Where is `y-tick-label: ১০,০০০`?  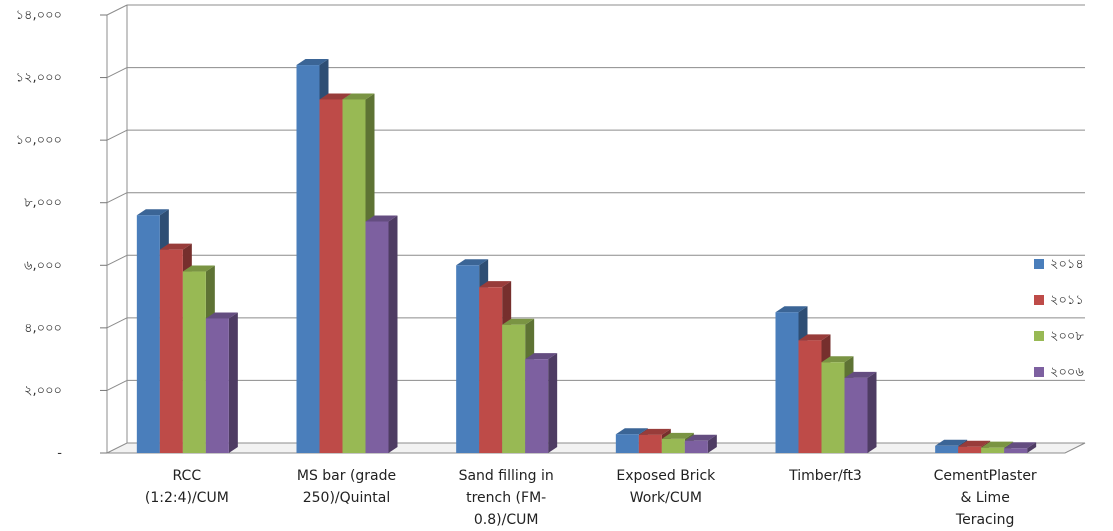 y-tick-label: ১০,০০০ is located at coordinates (39, 140).